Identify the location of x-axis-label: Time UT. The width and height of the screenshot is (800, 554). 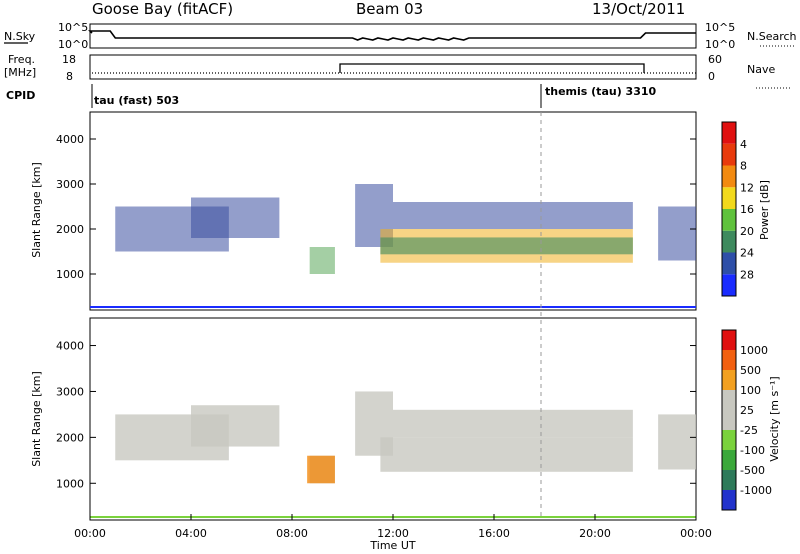
(392, 545).